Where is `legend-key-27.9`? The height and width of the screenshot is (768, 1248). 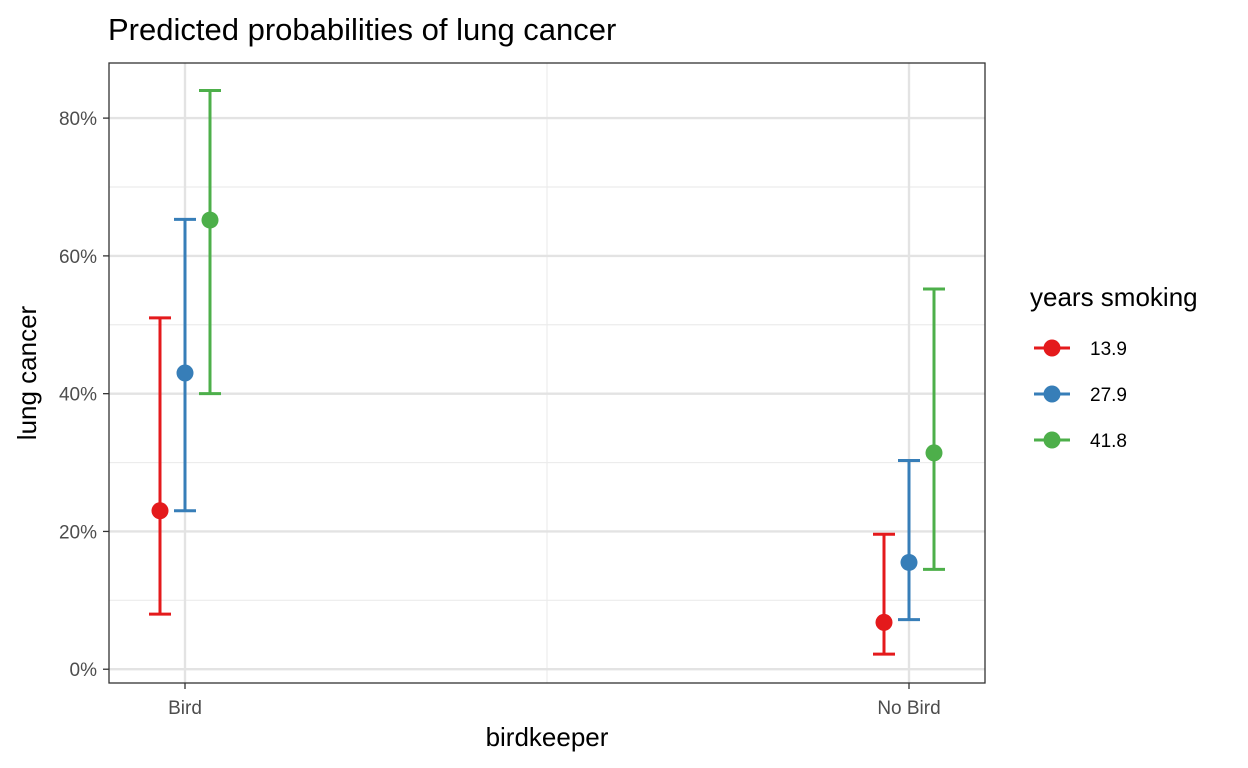
legend-key-27.9 is located at coordinates (1052, 394).